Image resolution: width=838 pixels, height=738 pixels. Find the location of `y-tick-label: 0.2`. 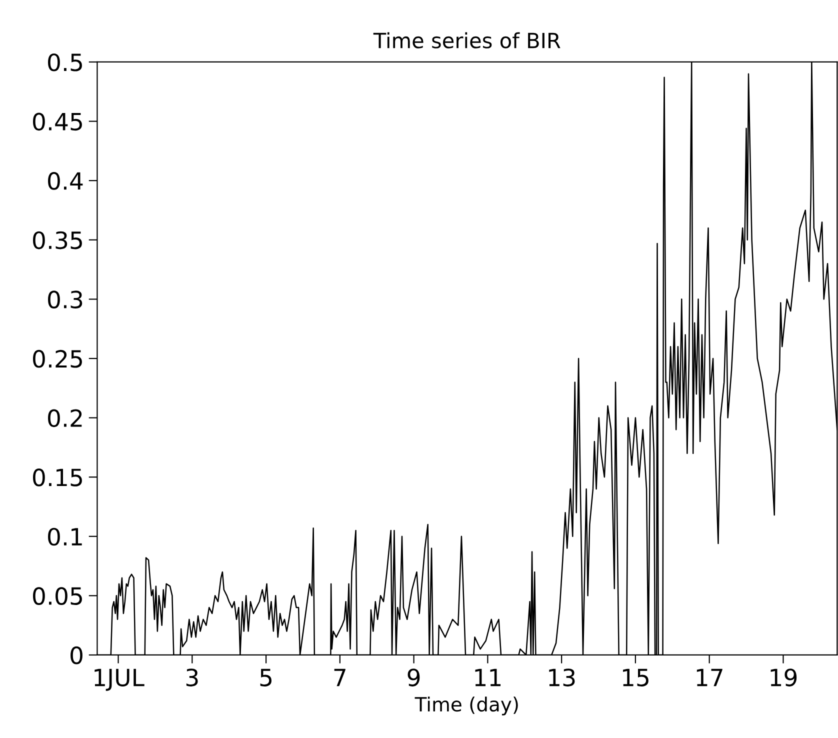

y-tick-label: 0.2 is located at coordinates (65, 418).